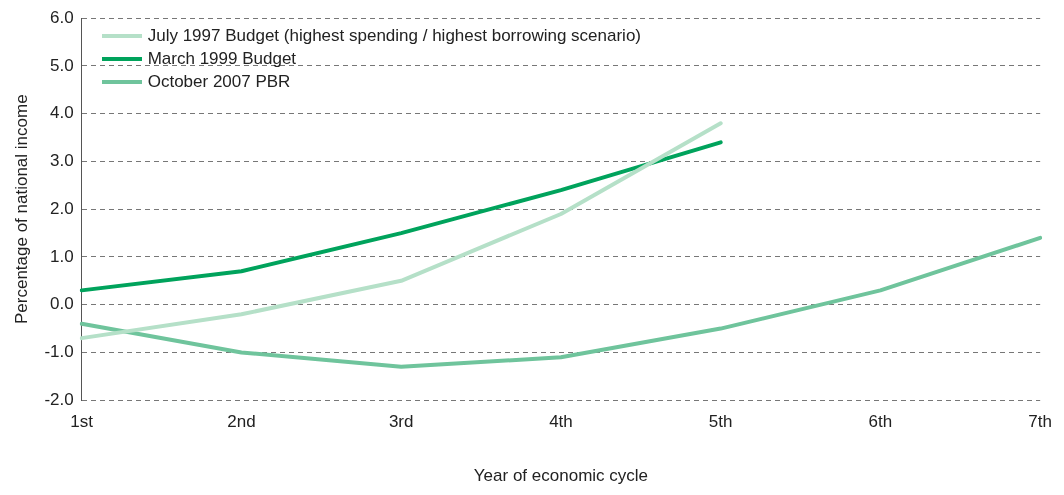 This screenshot has height=495, width=1064. What do you see at coordinates (62, 208) in the screenshot?
I see `y-tick-label: 2.0` at bounding box center [62, 208].